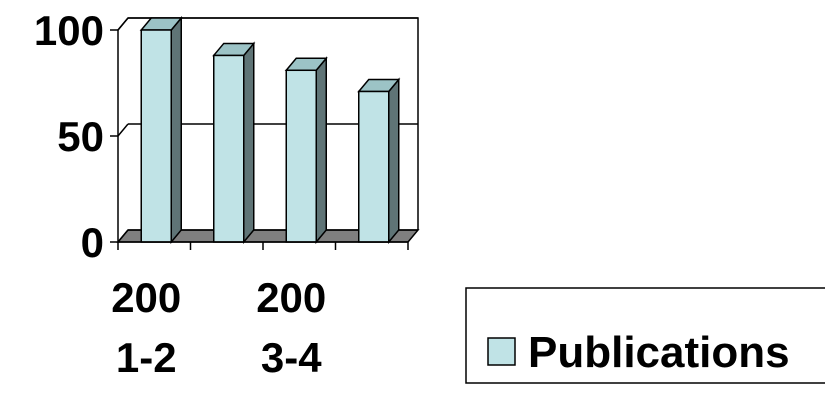 Image resolution: width=825 pixels, height=410 pixels. What do you see at coordinates (501, 351) in the screenshot?
I see `legend-swatch` at bounding box center [501, 351].